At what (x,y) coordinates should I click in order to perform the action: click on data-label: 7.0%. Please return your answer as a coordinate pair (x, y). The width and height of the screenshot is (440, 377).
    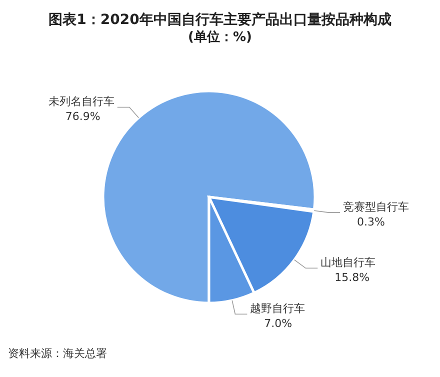
    Looking at the image, I should click on (278, 323).